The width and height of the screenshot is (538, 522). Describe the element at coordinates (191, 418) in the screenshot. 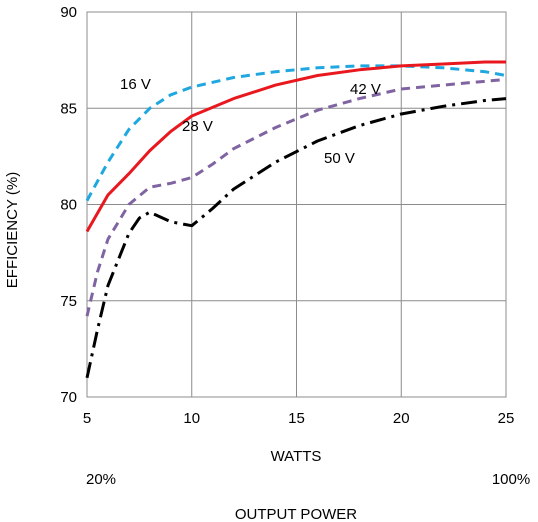

I see `x-tick-label: 10` at that location.